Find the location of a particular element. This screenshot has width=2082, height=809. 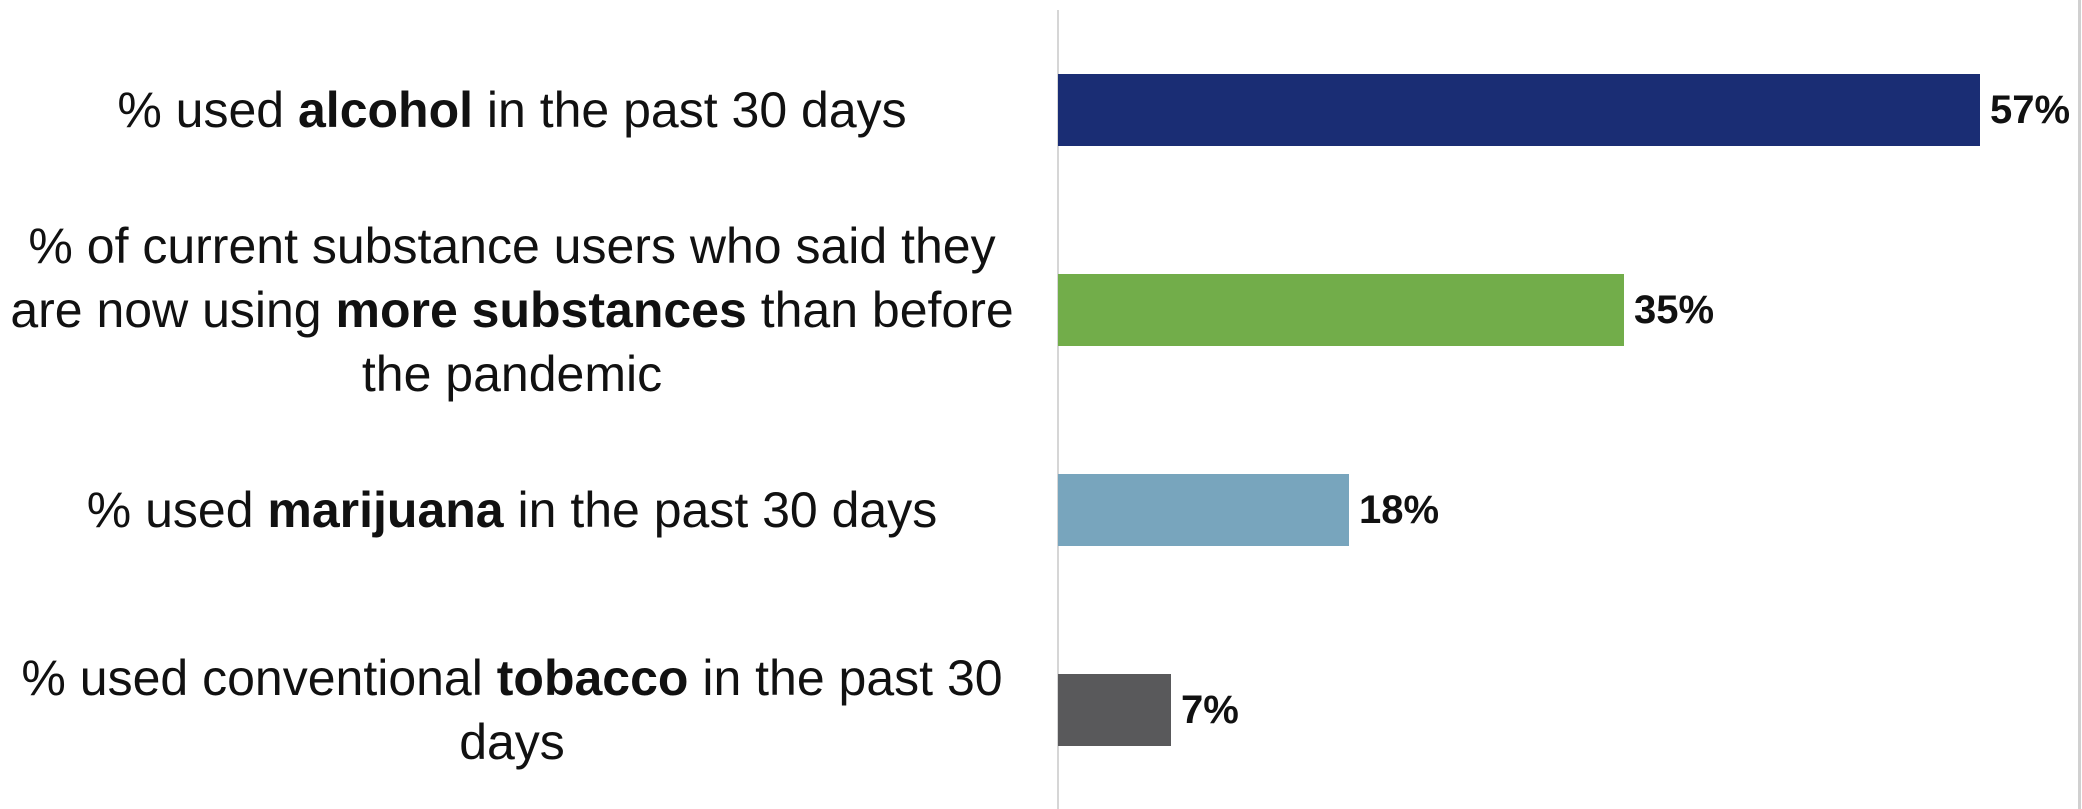

frame-edge is located at coordinates (2079, 404).